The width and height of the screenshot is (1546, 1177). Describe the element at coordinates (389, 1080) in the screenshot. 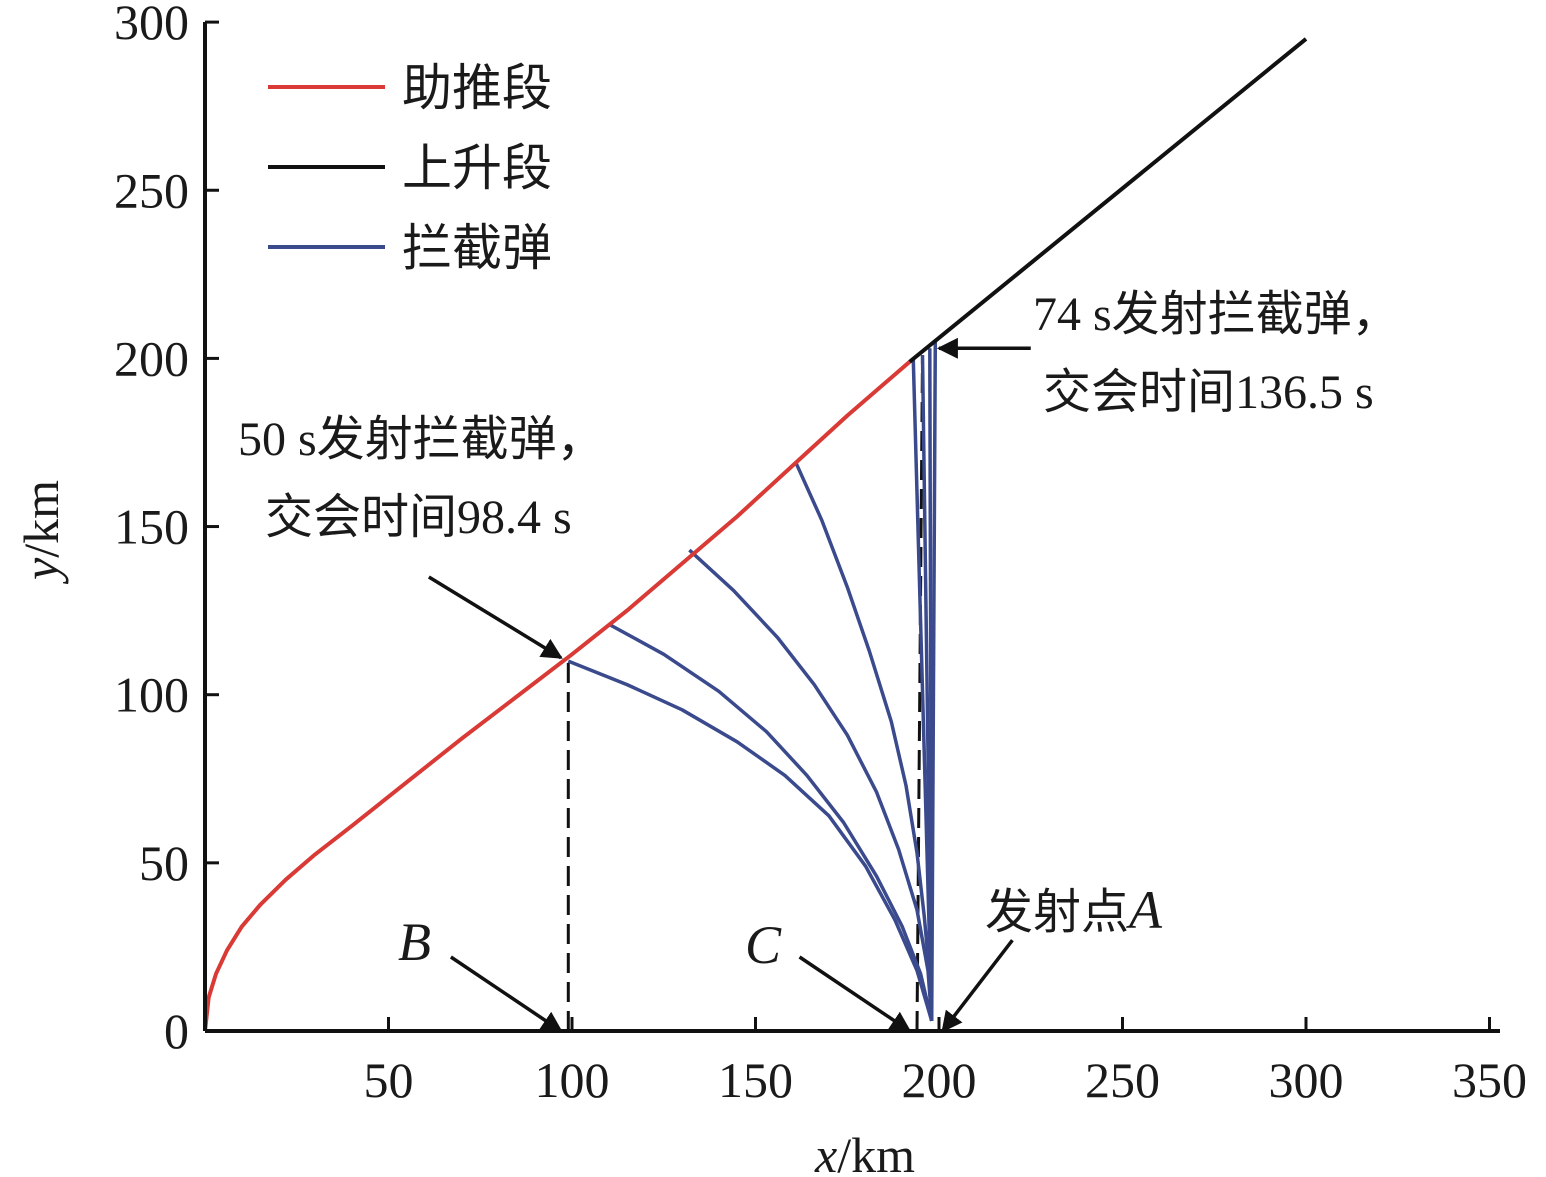

I see `x-tick-label-50: 50` at that location.